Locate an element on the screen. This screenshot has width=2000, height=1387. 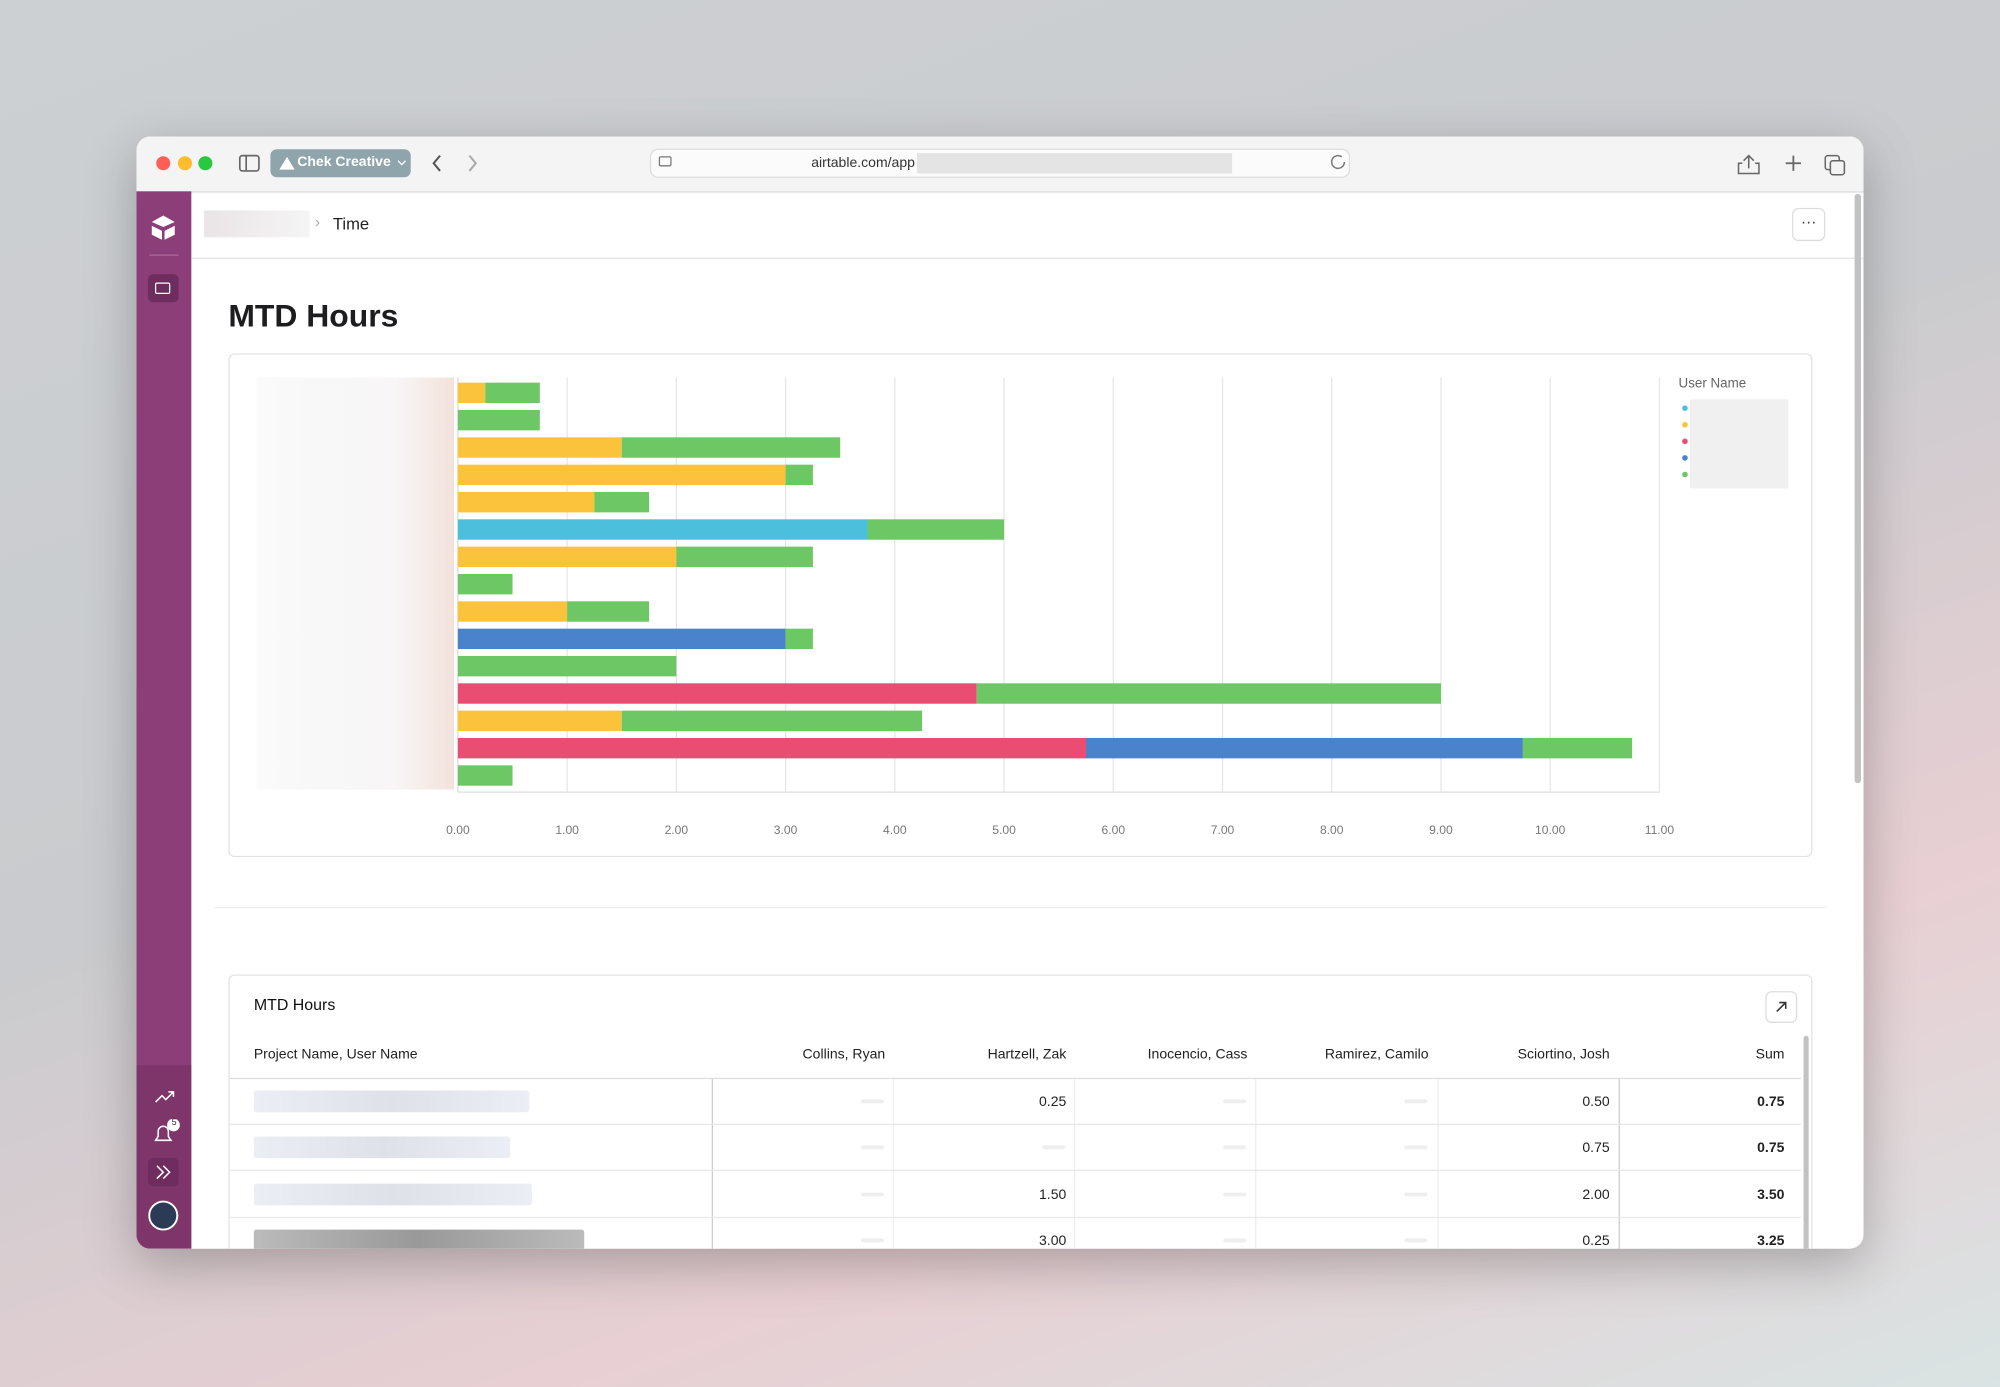
x-tick-label: 6.00 is located at coordinates (1113, 830).